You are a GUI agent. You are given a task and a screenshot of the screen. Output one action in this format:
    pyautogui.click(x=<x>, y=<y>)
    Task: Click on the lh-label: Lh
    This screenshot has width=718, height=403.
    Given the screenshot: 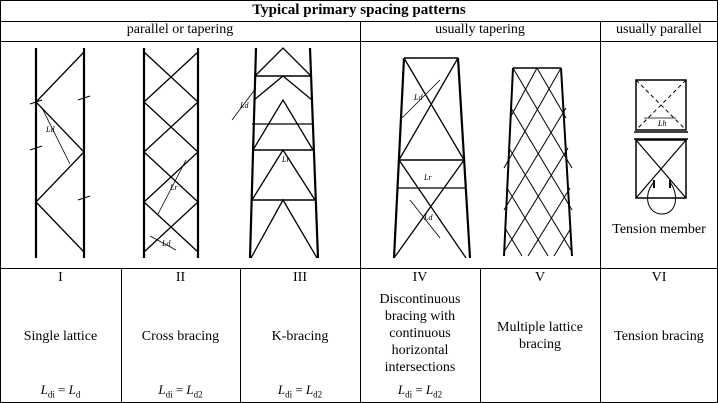 What is the action you would take?
    pyautogui.click(x=661, y=123)
    